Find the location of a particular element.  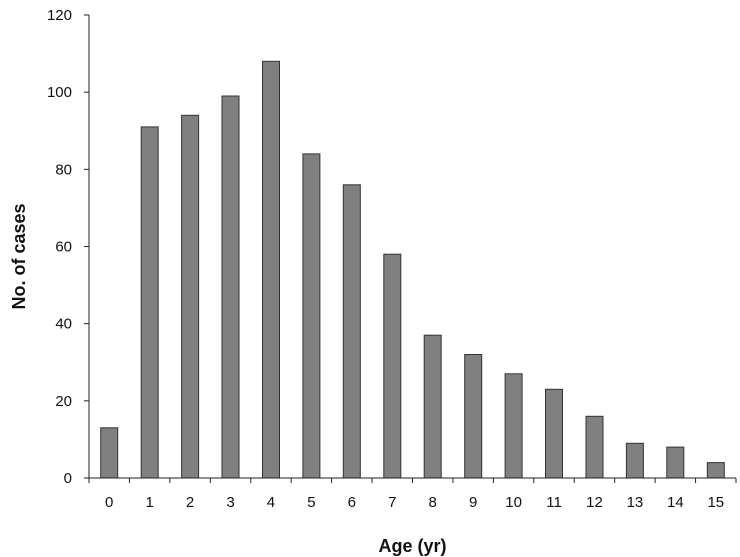

x-tick-label: 12 is located at coordinates (594, 502).